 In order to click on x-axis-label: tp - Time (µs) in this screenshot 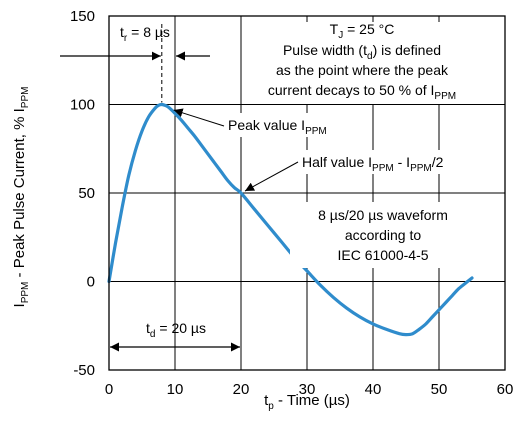, I will do `click(307, 402)`.